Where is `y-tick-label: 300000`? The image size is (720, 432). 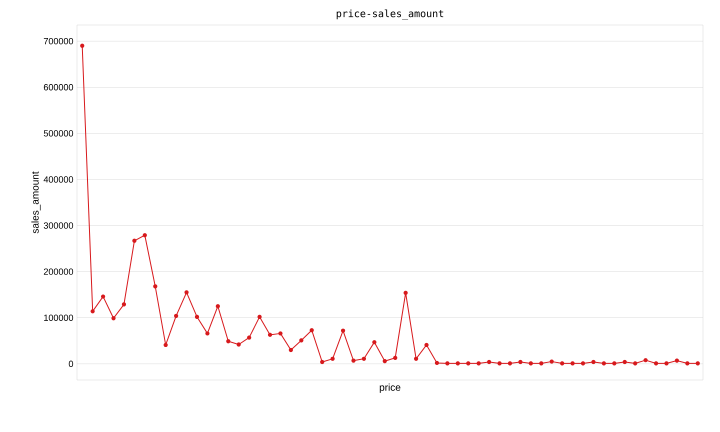 y-tick-label: 300000 is located at coordinates (59, 225).